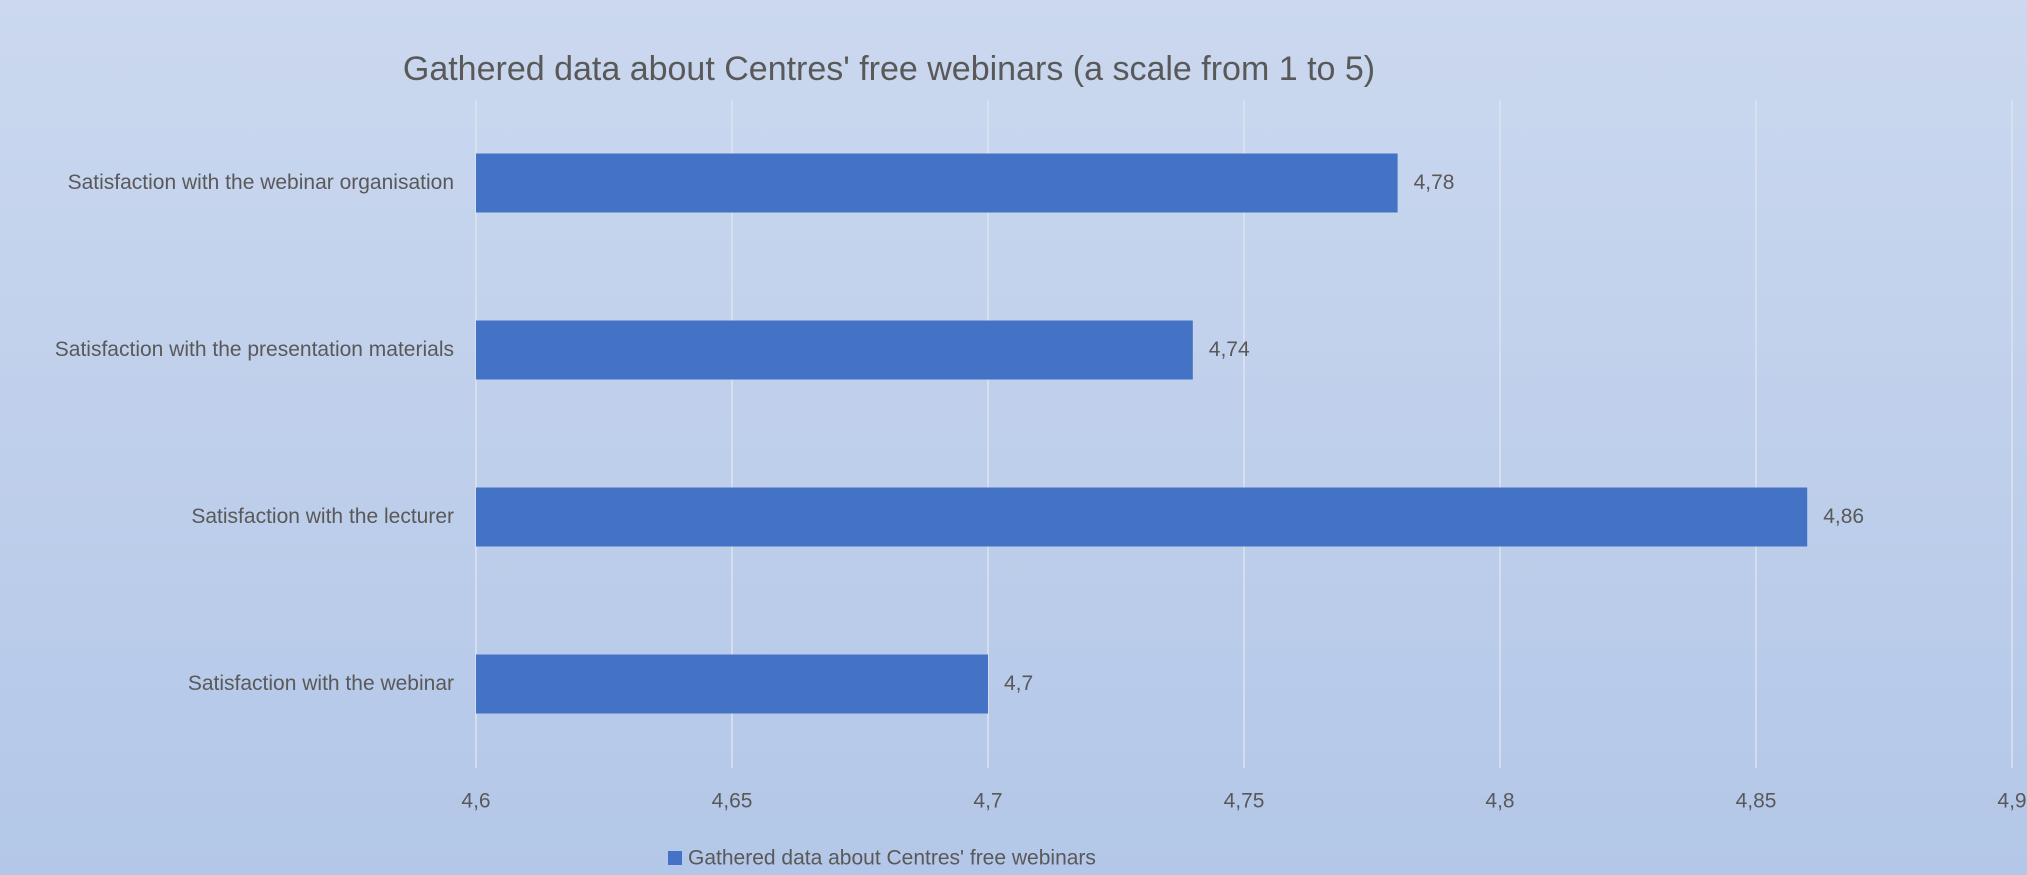 The width and height of the screenshot is (2027, 875). What do you see at coordinates (475, 801) in the screenshot?
I see `x-tick-label: 4,6` at bounding box center [475, 801].